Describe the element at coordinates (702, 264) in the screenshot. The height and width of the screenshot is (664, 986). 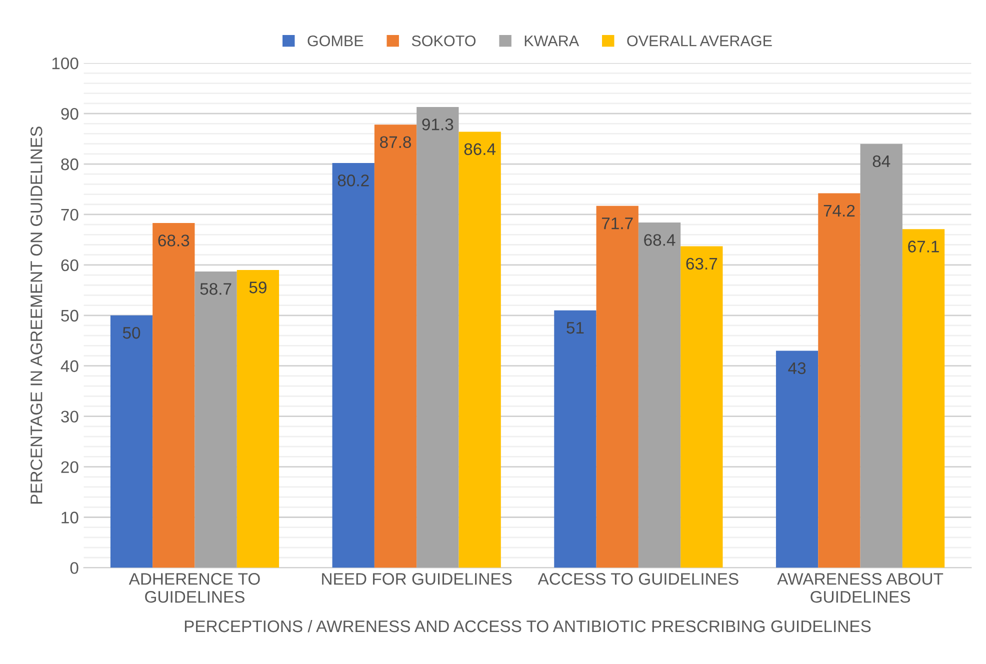
I see `data-label: 63.7` at that location.